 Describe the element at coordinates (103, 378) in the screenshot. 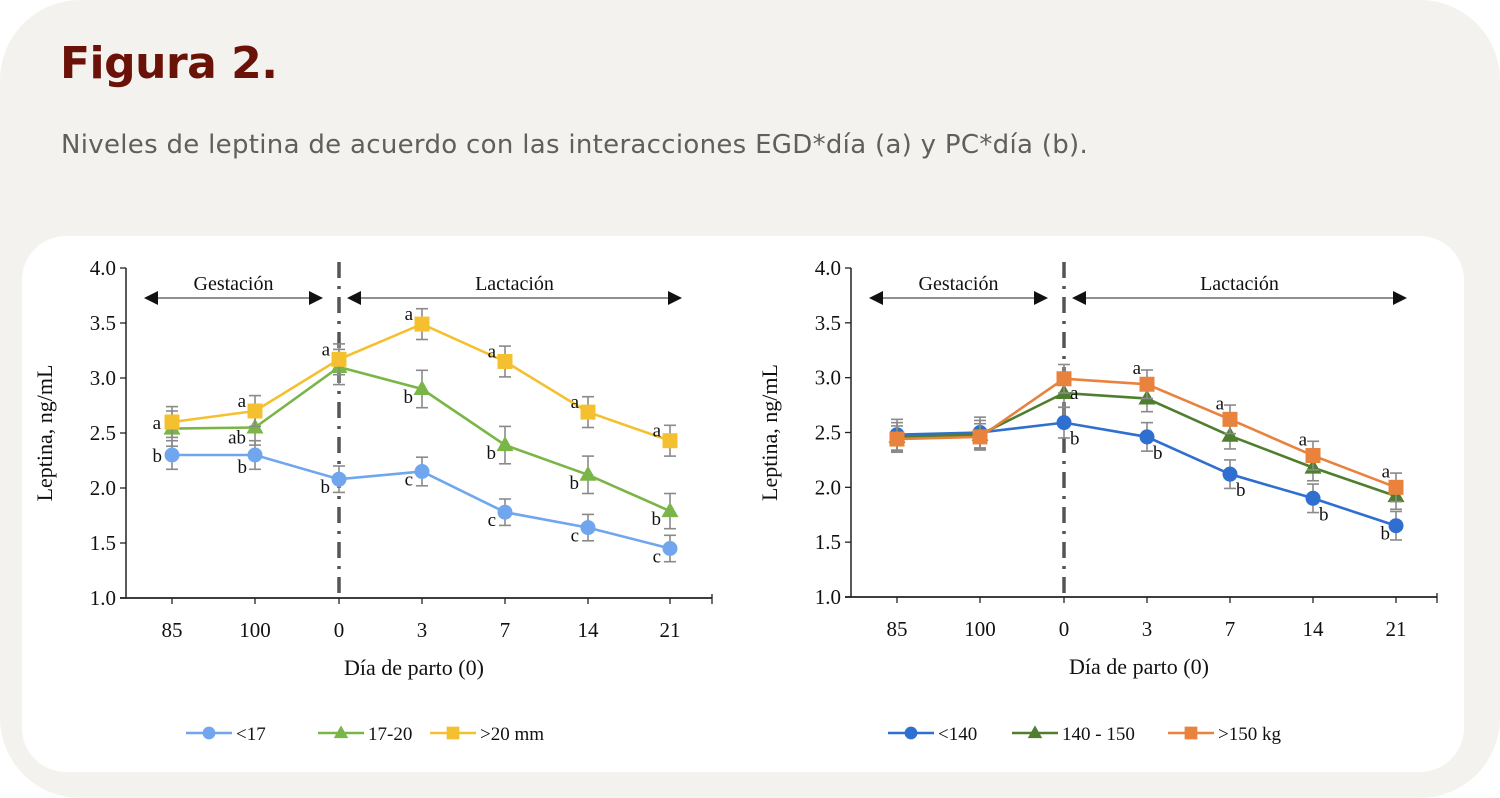

I see `y-tick-label: 3.0` at that location.